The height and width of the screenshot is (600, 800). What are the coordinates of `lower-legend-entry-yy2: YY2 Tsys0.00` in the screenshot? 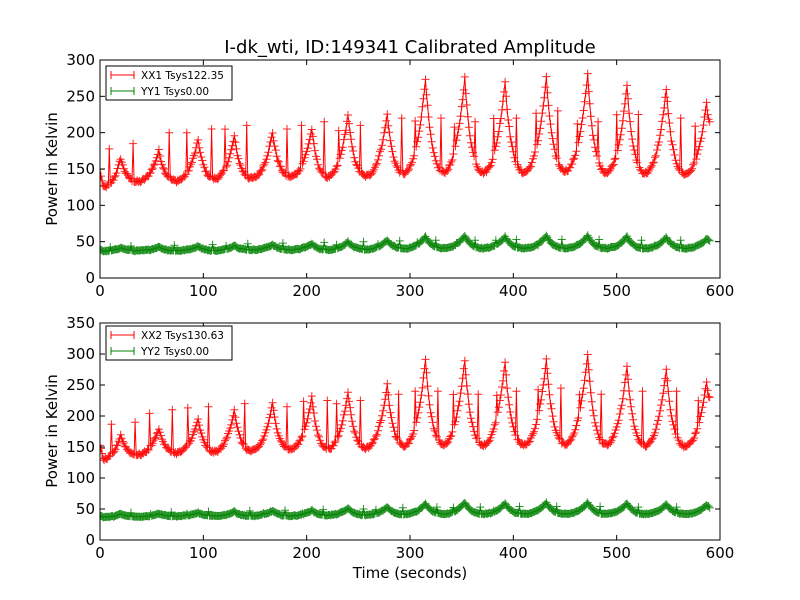 It's located at (159, 352).